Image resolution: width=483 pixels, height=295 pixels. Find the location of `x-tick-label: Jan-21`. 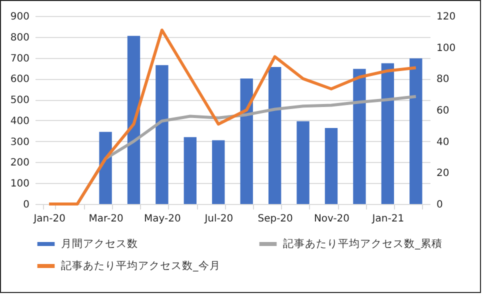

x-tick-label: Jan-21 is located at coordinates (387, 219).